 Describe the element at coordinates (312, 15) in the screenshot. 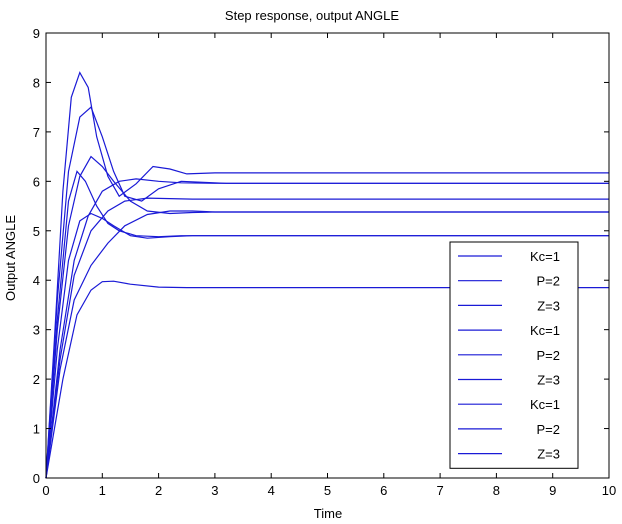

I see `chart-title: Step response, output ANGLE` at that location.